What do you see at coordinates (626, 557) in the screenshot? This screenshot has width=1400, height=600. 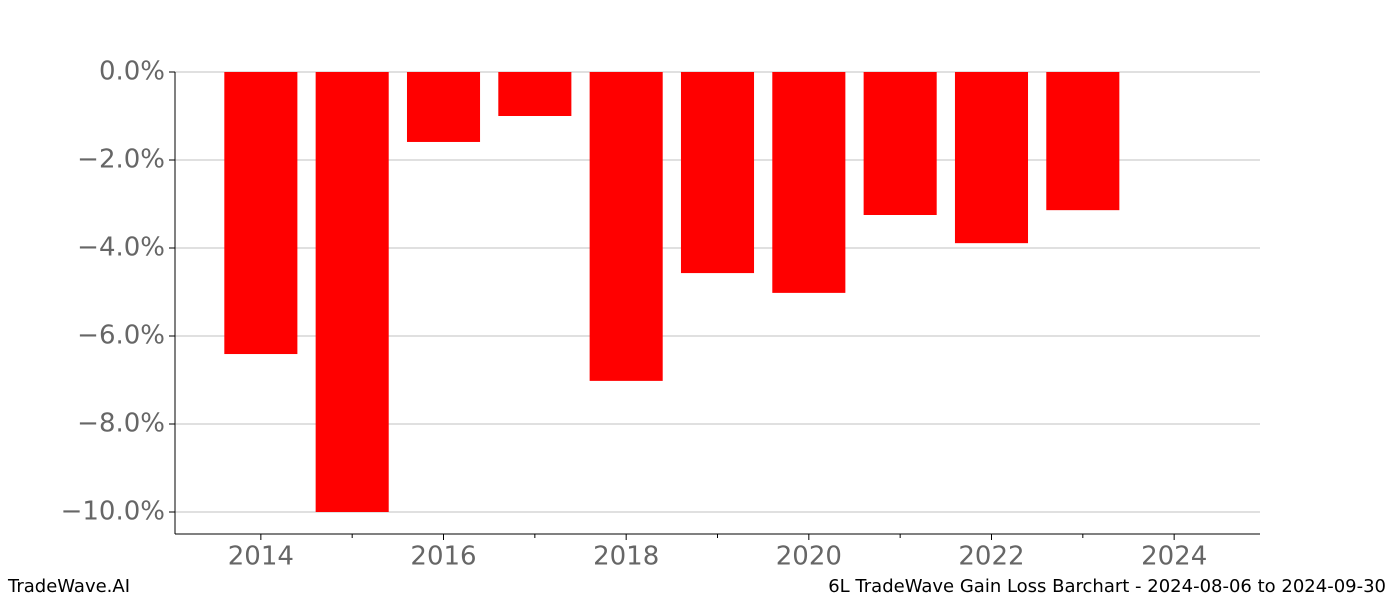 I see `x-tick-label: 2018` at bounding box center [626, 557].